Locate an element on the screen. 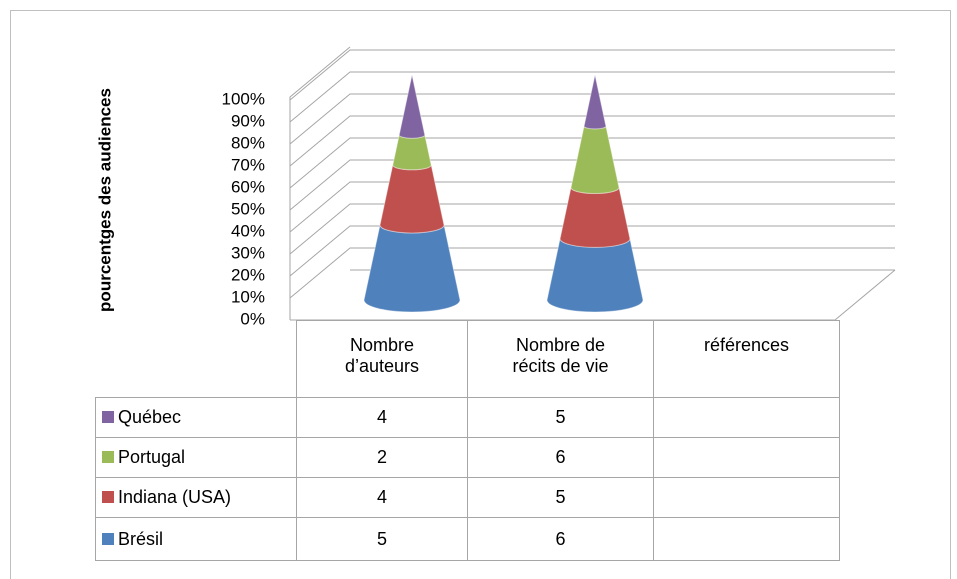 The height and width of the screenshot is (579, 957). series-row: Indiana (USA) 4 5 is located at coordinates (467, 497).